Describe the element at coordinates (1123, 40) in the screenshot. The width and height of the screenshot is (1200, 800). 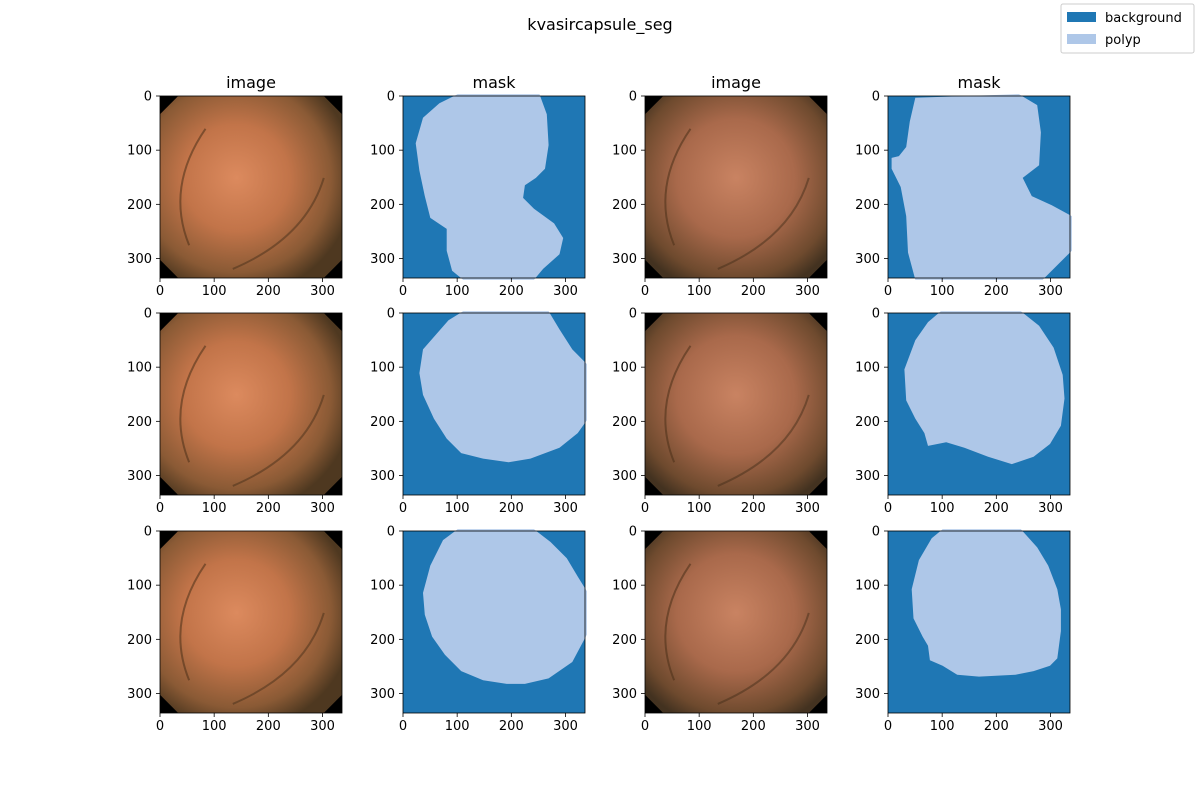
I see `legend-label-polyp: polyp` at that location.